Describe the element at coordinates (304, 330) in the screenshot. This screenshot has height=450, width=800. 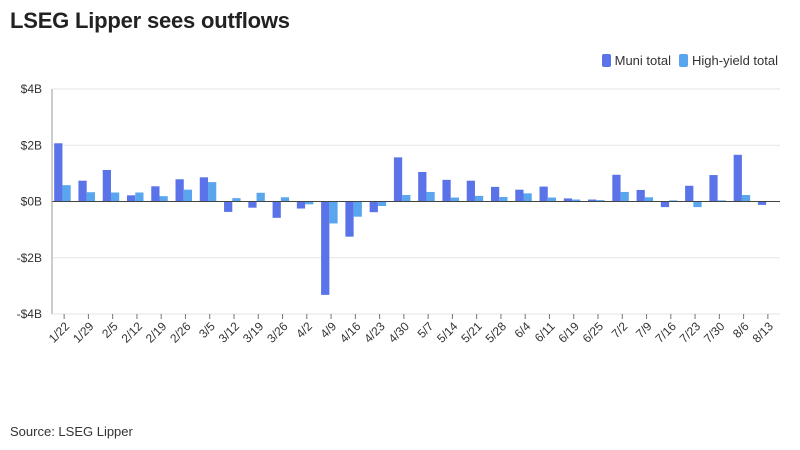
I see `x-tick-label: 4/2` at that location.